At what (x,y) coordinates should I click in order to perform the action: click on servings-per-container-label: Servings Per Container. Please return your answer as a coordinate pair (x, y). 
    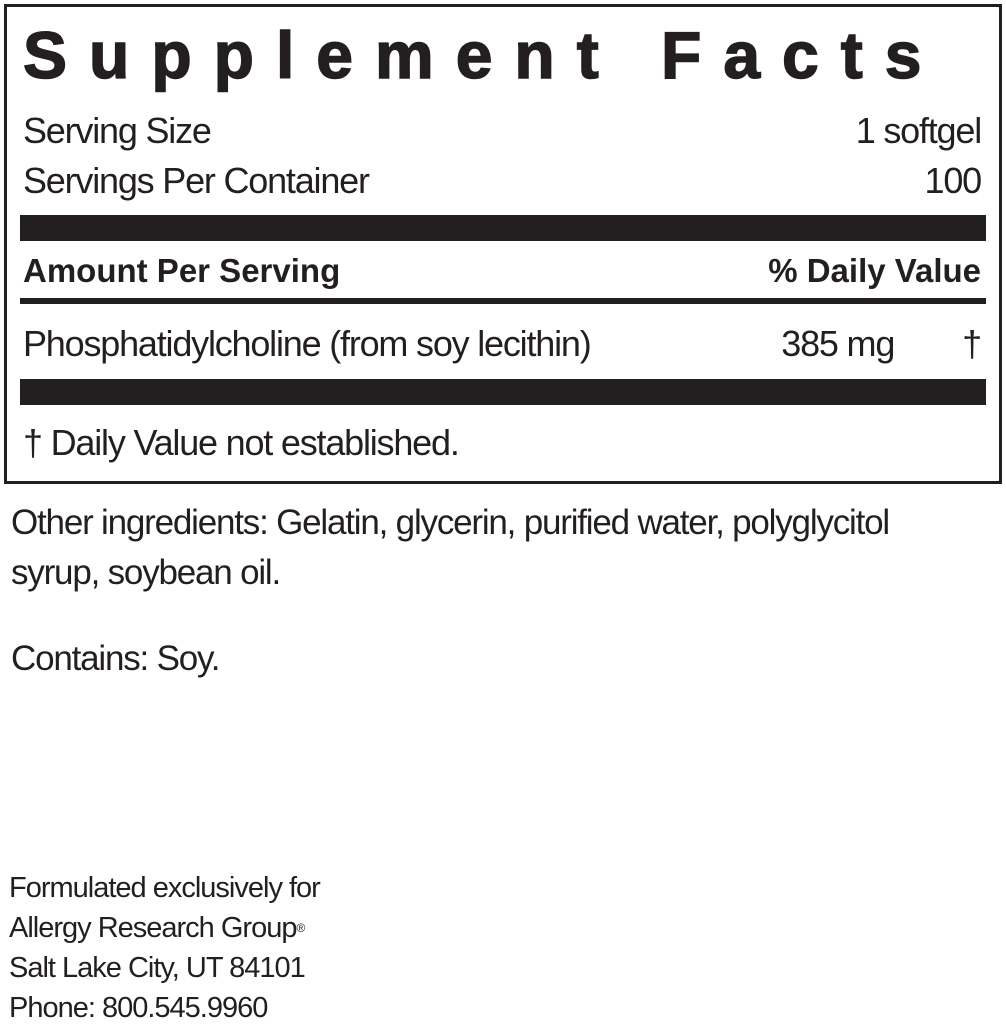
    Looking at the image, I should click on (196, 180).